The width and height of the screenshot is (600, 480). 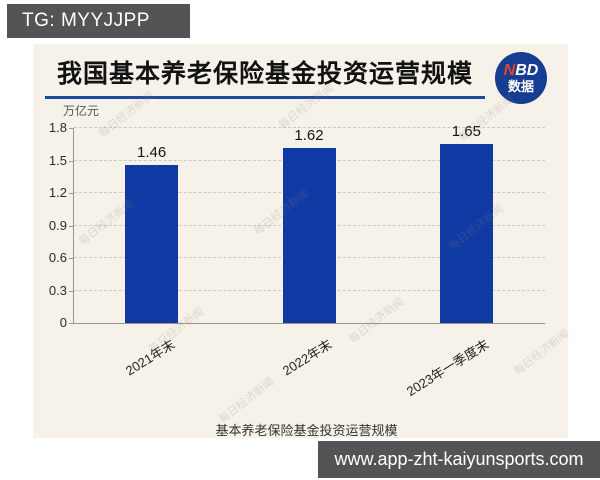 What do you see at coordinates (459, 459) in the screenshot?
I see `watermark-url-bar: www.app-zht-kaiyunsports.com` at bounding box center [459, 459].